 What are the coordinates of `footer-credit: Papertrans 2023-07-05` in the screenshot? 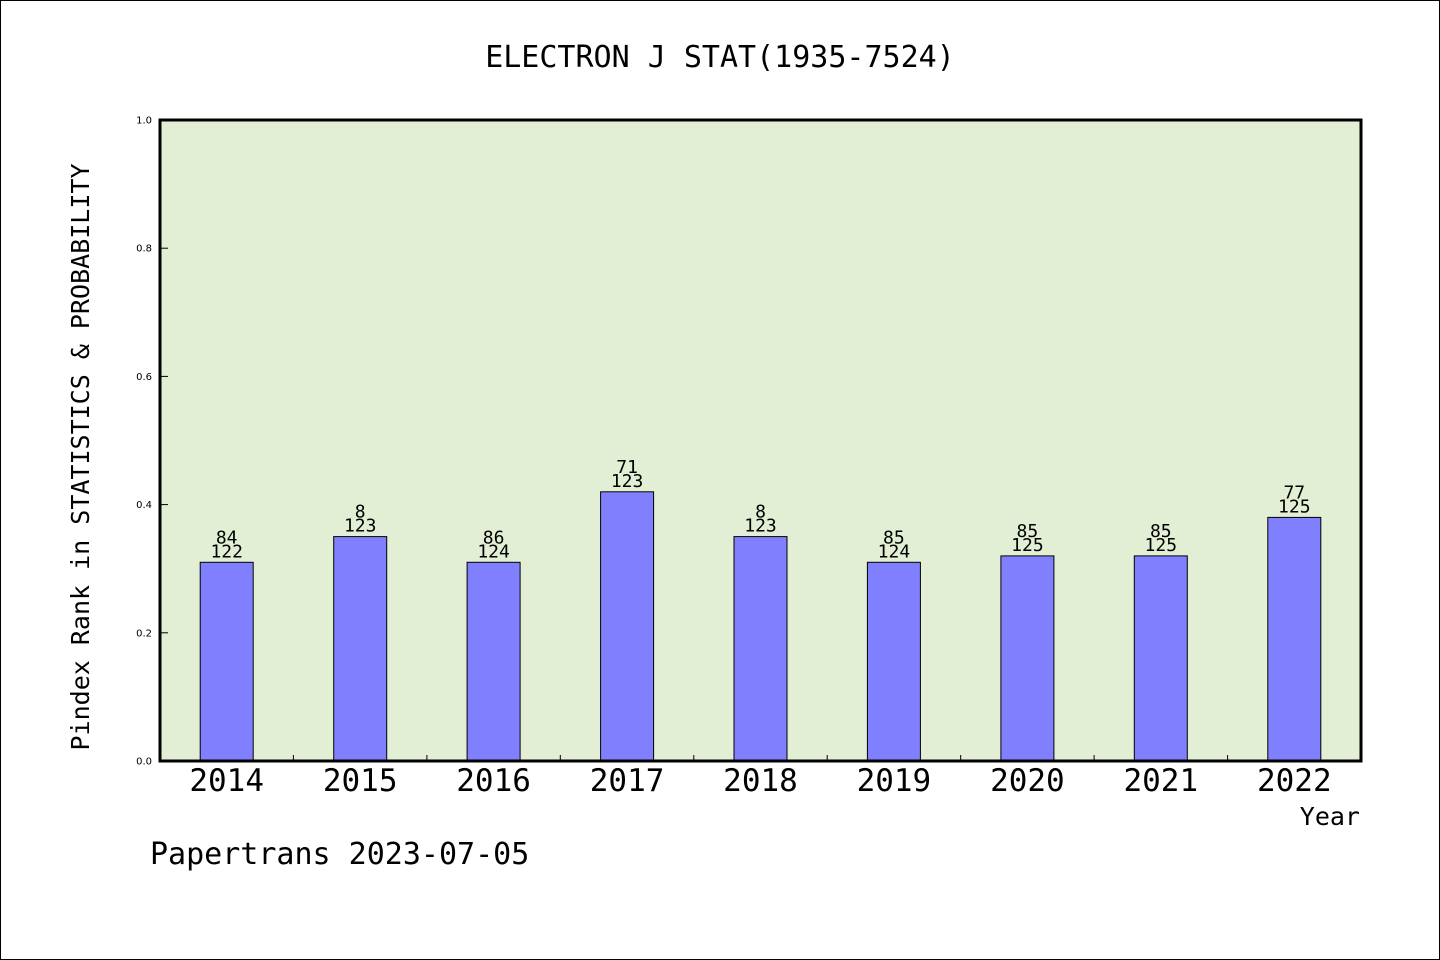 It's located at (339, 854).